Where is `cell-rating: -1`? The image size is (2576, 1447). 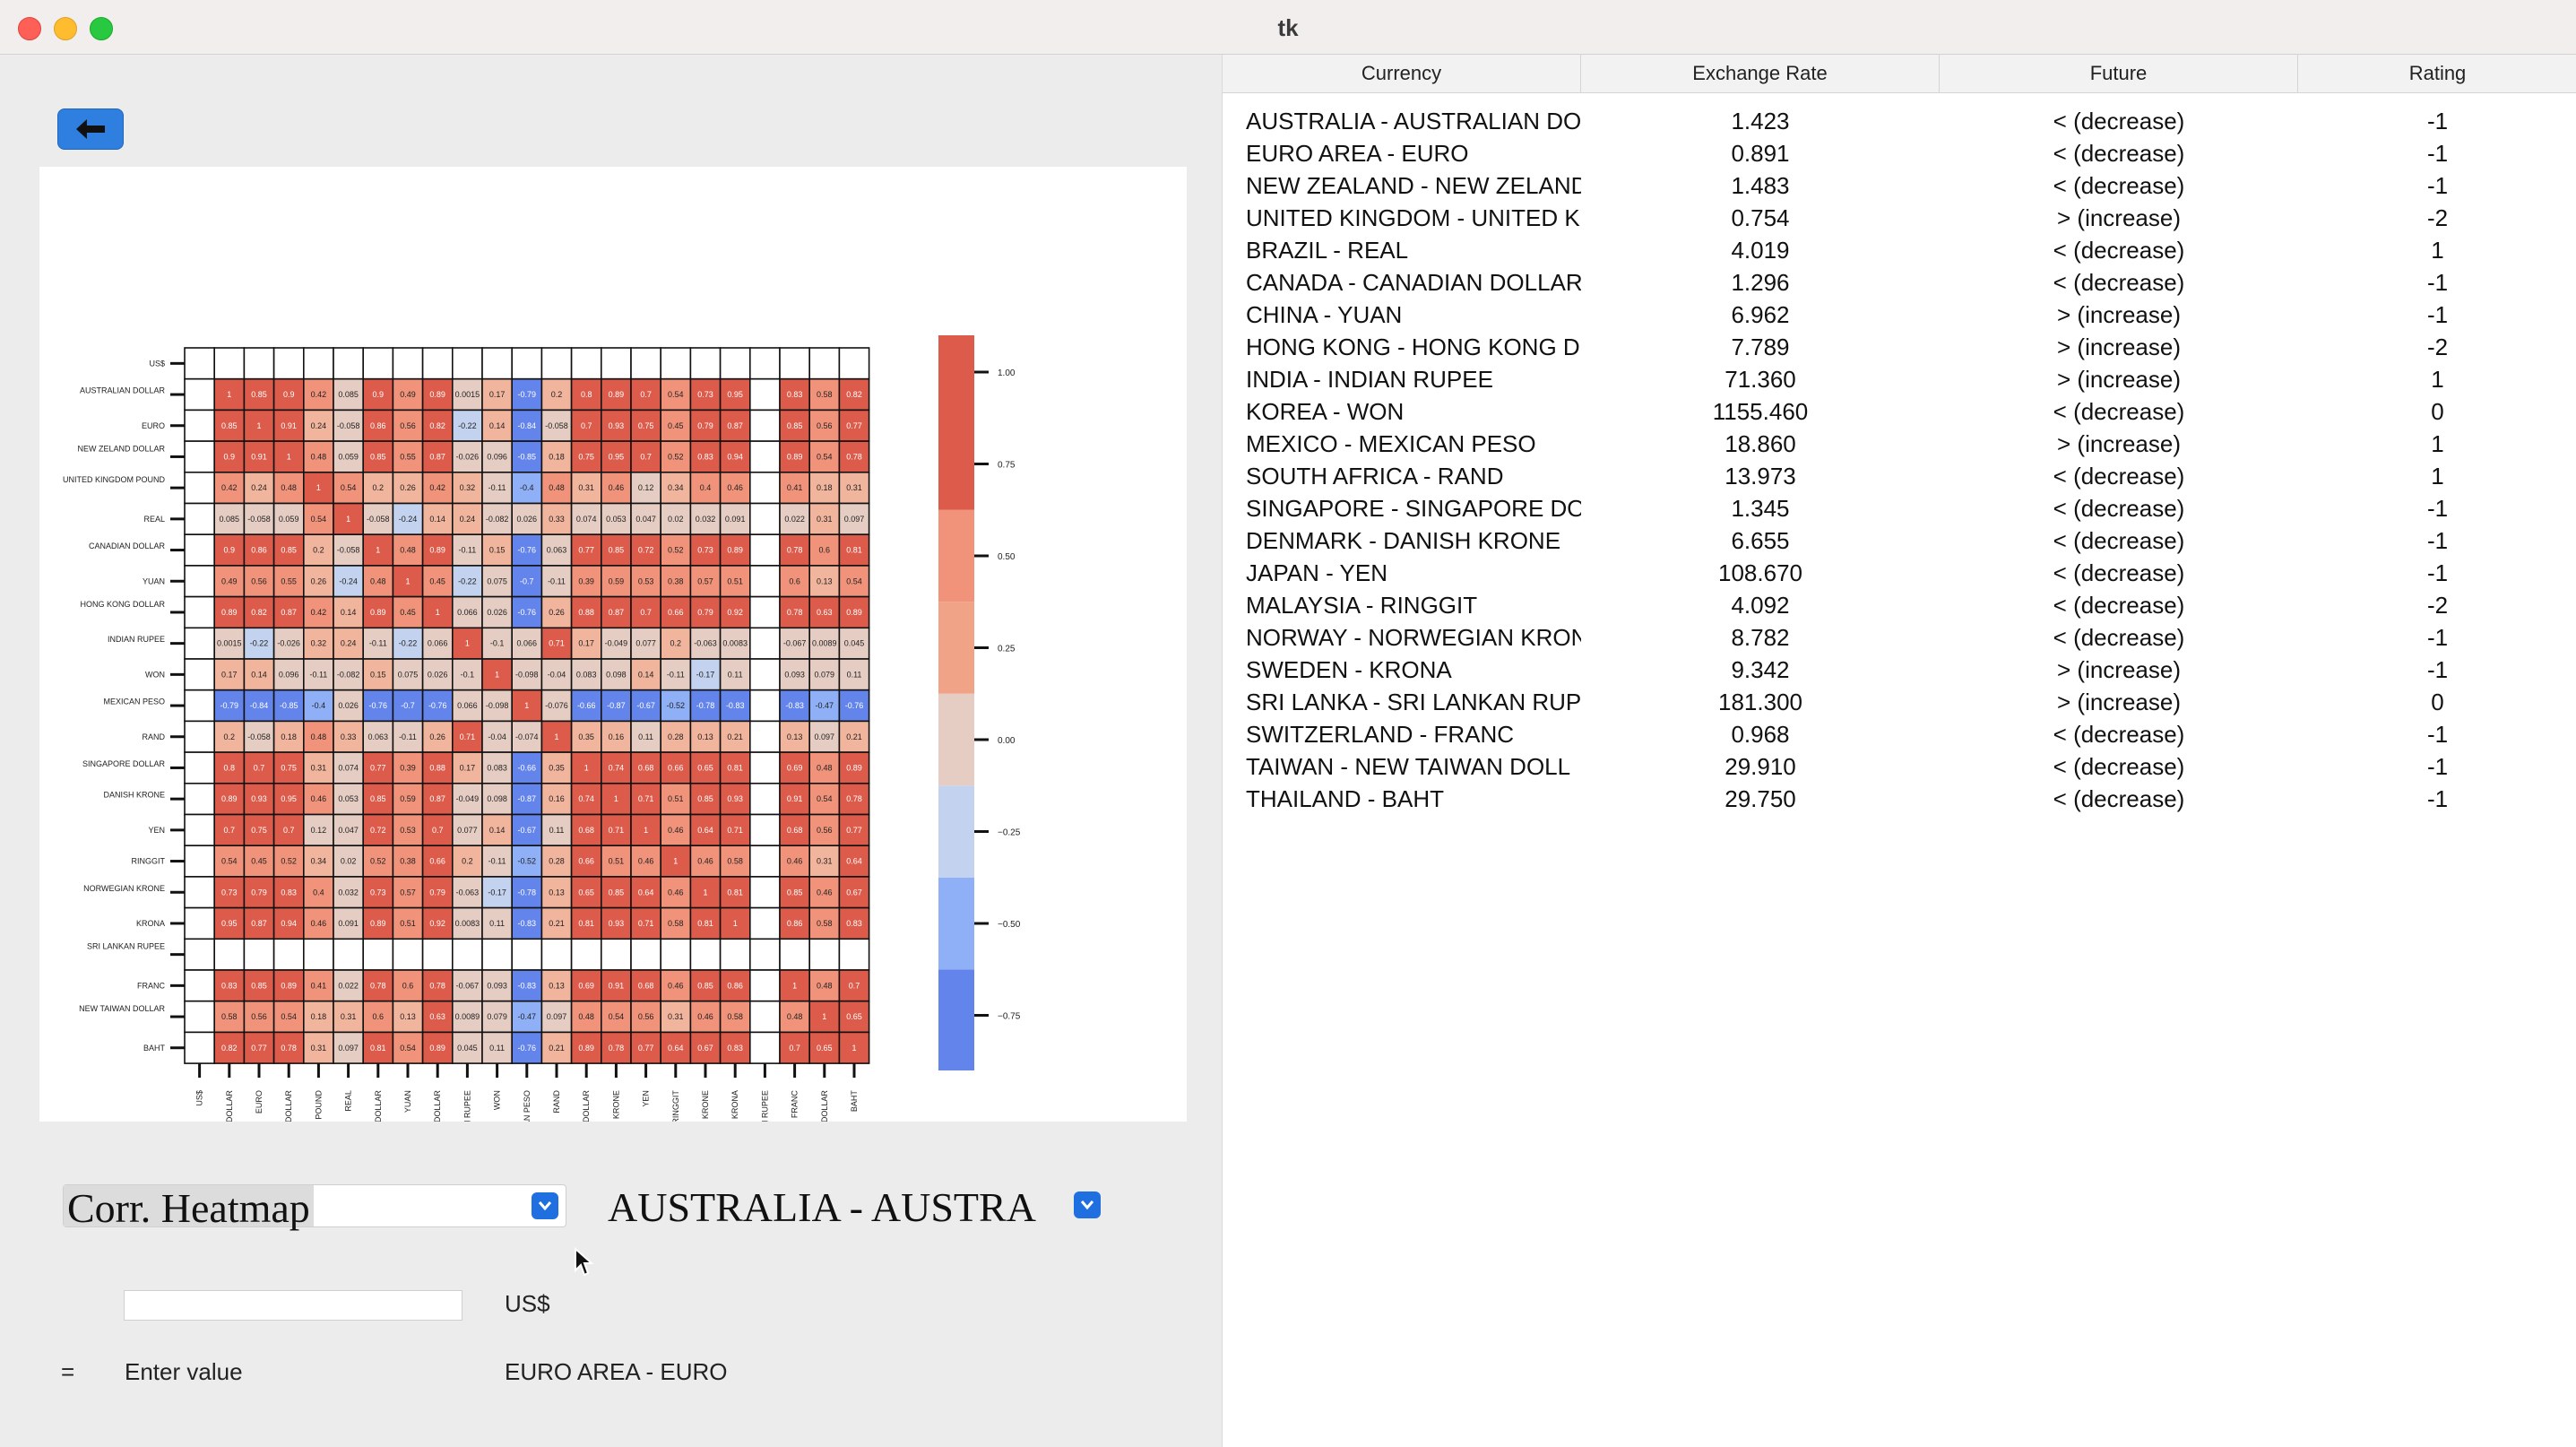 cell-rating: -1 is located at coordinates (2437, 154).